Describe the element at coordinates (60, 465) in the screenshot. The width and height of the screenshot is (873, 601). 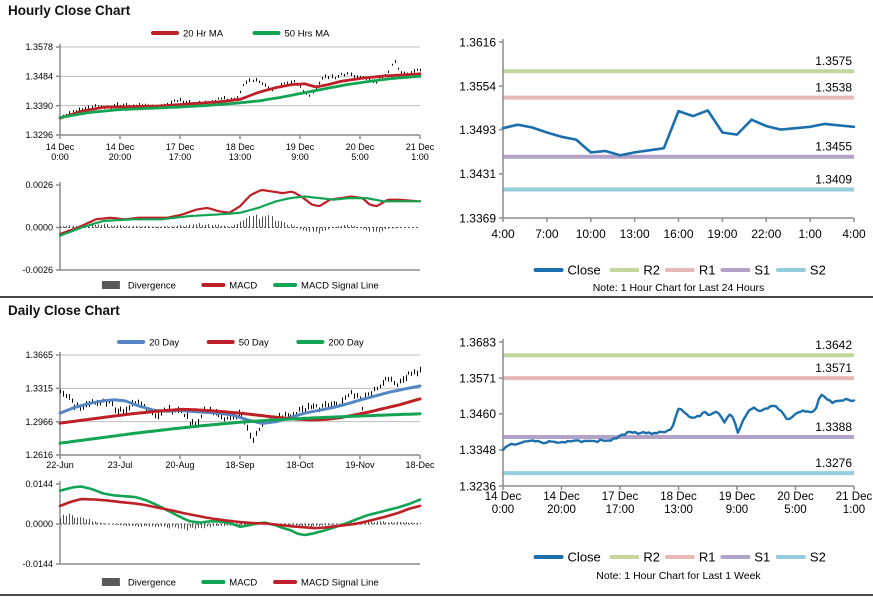
I see `svg-text: 22-Jun` at that location.